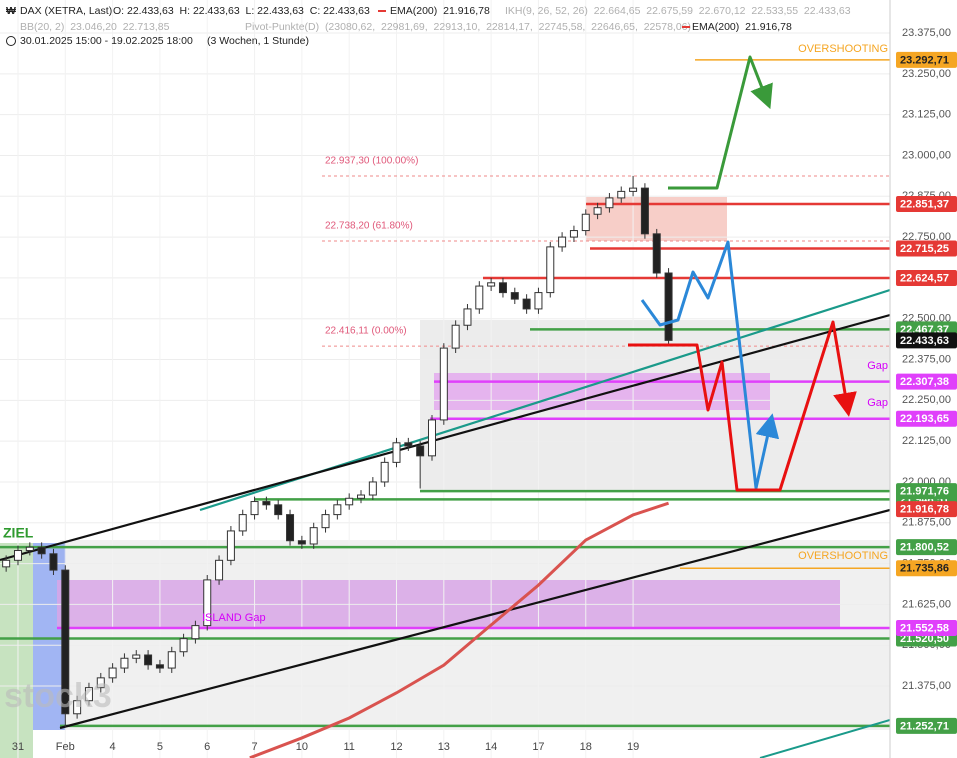 This screenshot has height=758, width=957. What do you see at coordinates (926, 441) in the screenshot?
I see `y-tick-label: 22.125,00` at bounding box center [926, 441].